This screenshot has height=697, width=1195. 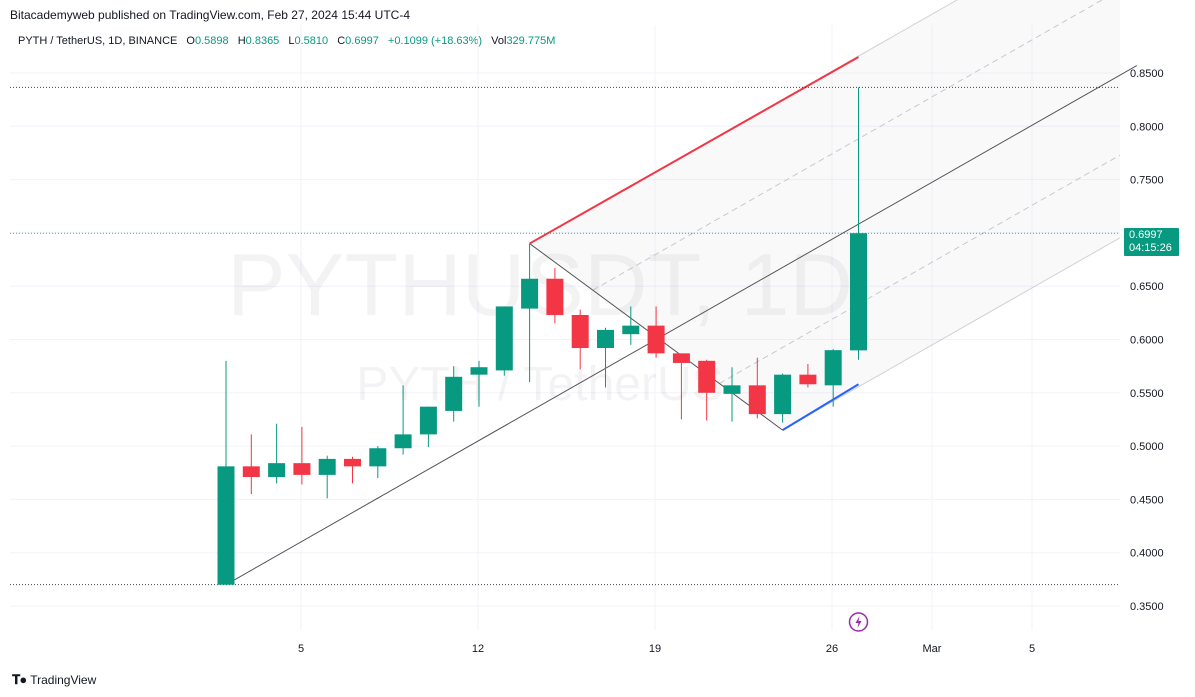 I want to click on last-price-tag: 0.6997 04:15:26, so click(x=1151, y=242).